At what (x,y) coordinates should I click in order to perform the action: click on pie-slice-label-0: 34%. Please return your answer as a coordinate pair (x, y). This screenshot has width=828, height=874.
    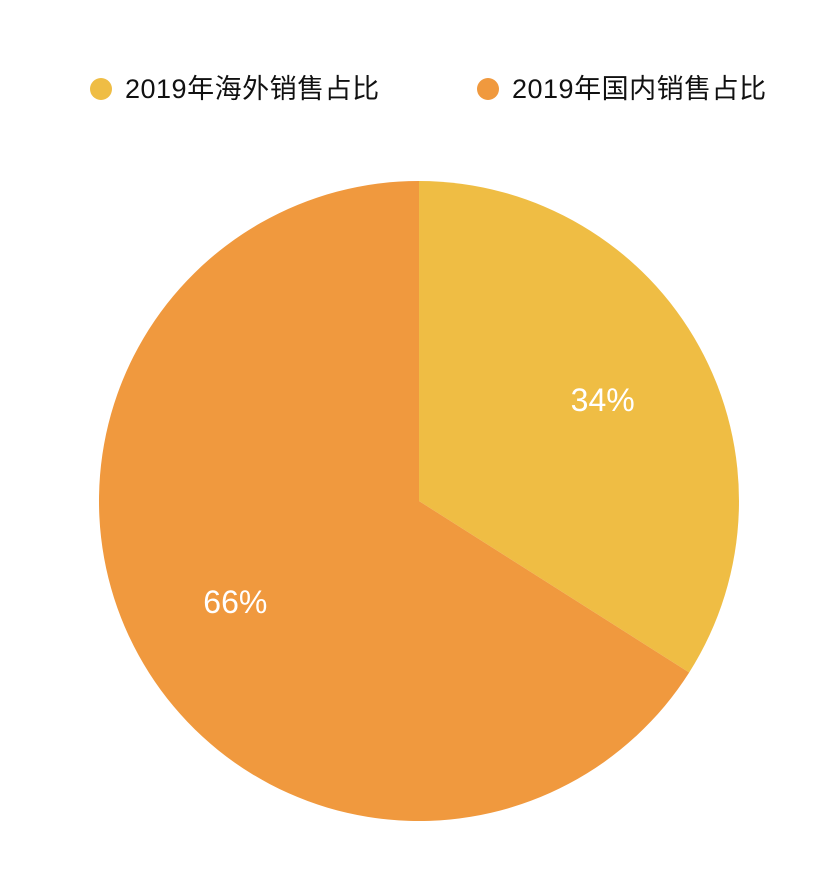
    Looking at the image, I should click on (603, 400).